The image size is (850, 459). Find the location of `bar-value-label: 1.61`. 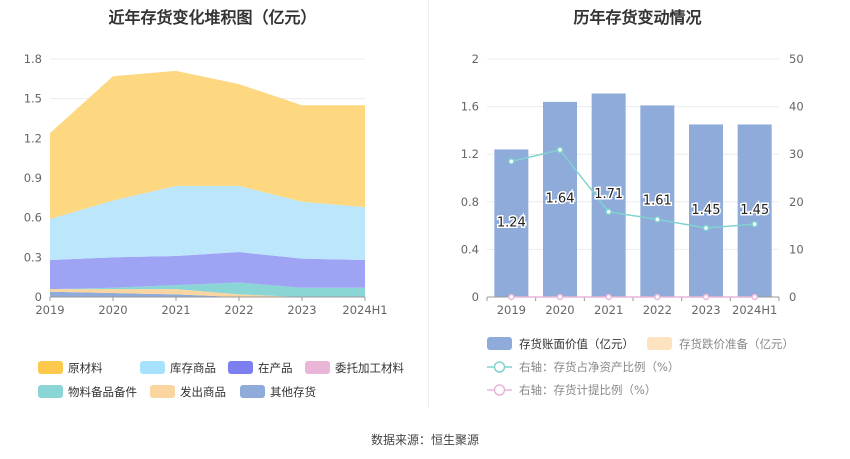

bar-value-label: 1.61 is located at coordinates (657, 200).